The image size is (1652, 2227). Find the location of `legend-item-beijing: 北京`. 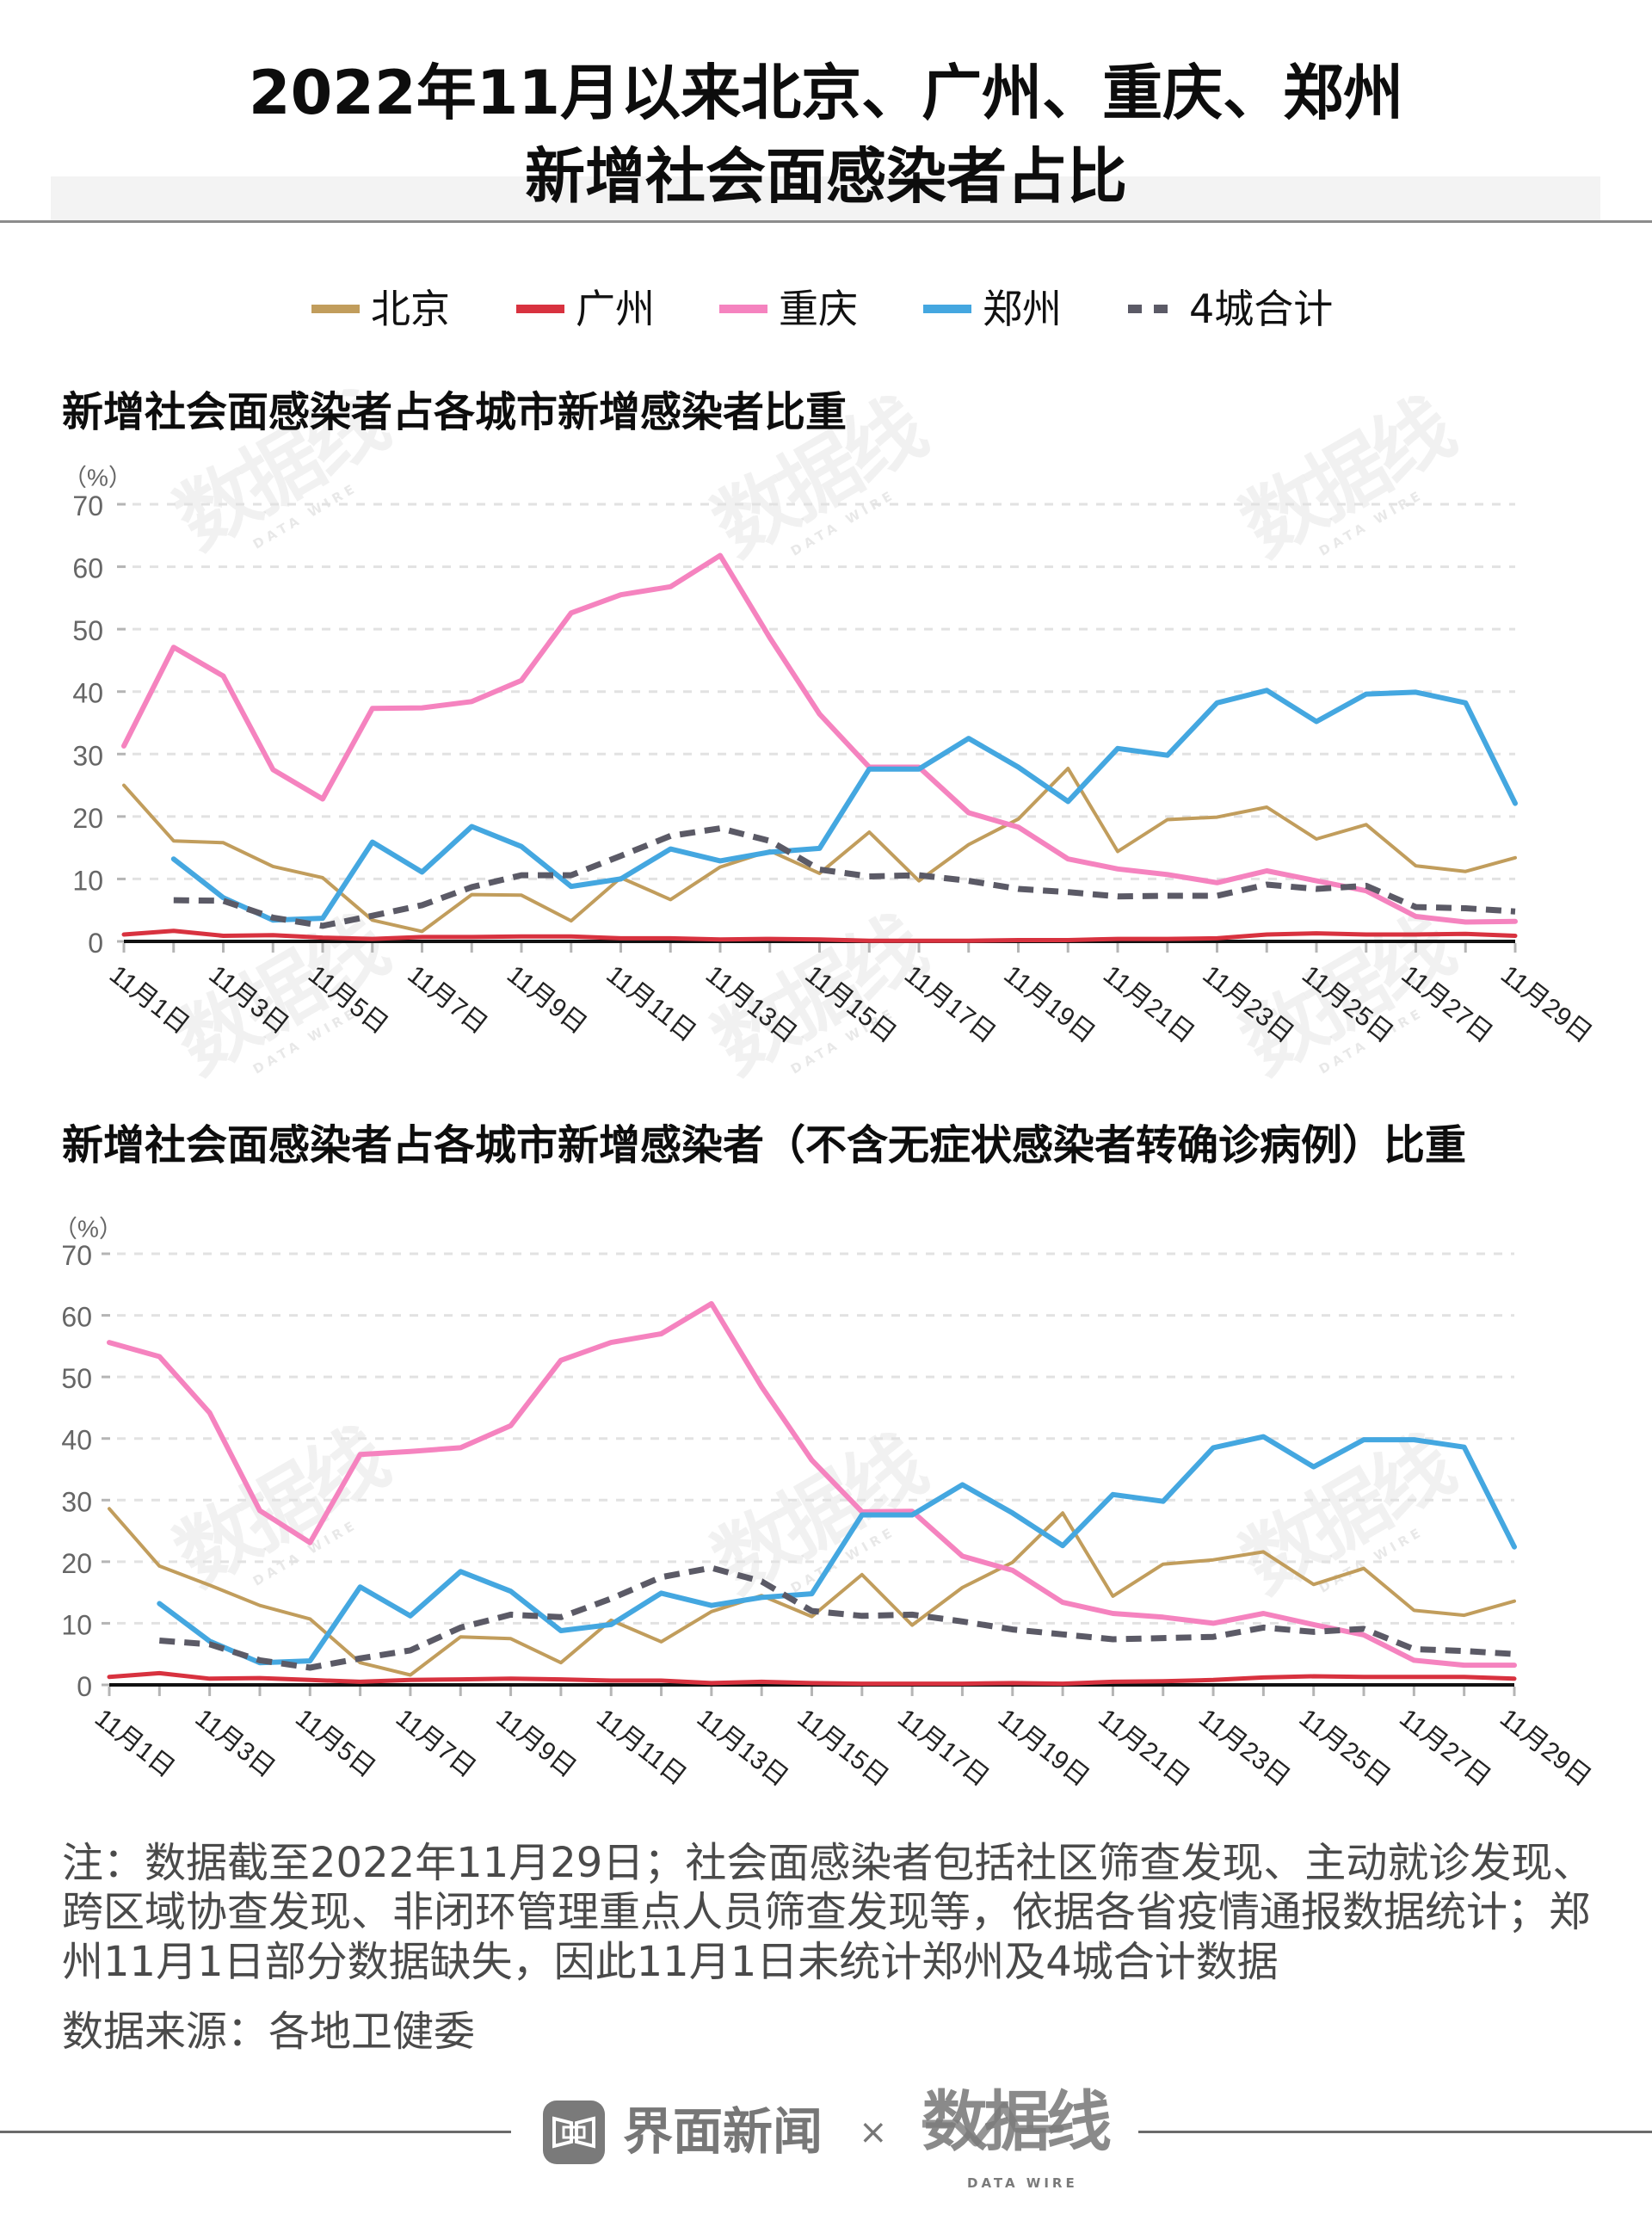

legend-item-beijing: 北京 is located at coordinates (380, 309).